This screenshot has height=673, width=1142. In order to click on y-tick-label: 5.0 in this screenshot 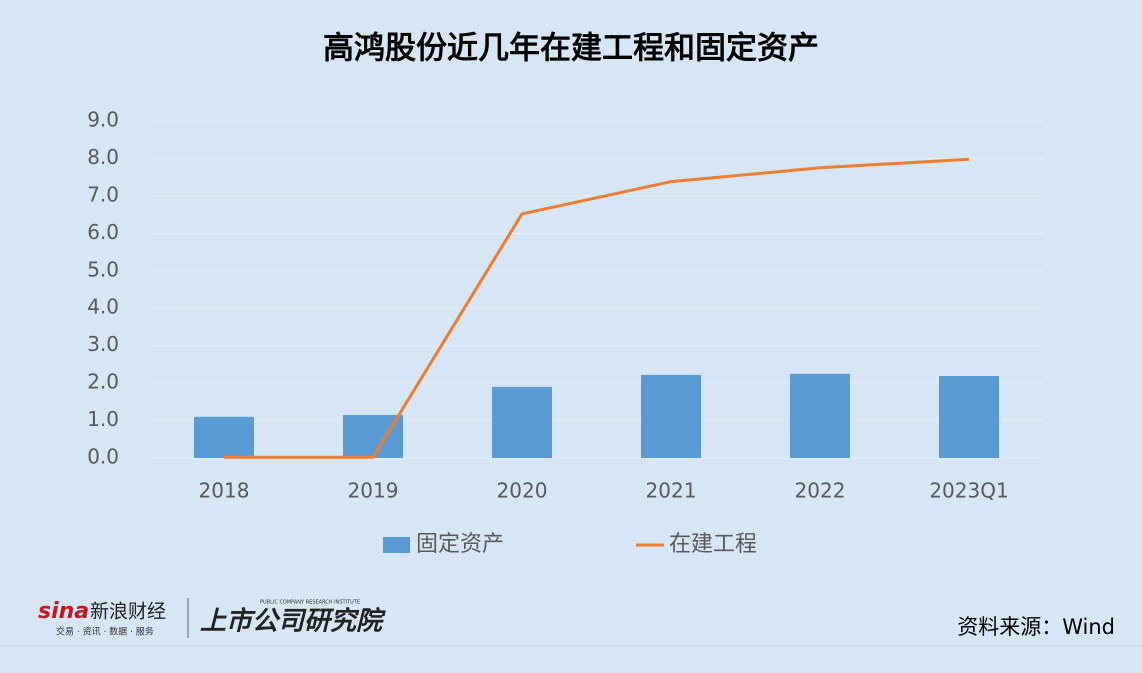, I will do `click(103, 269)`.